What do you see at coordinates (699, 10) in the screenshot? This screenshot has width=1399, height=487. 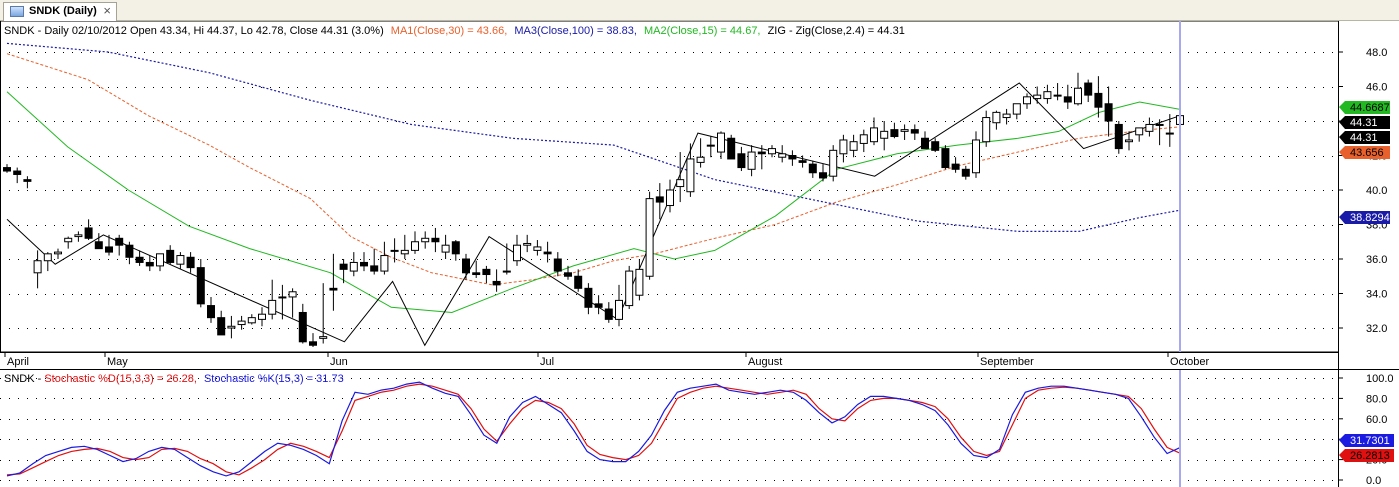 I see `tab-bar: SNDK (Daily) ×` at bounding box center [699, 10].